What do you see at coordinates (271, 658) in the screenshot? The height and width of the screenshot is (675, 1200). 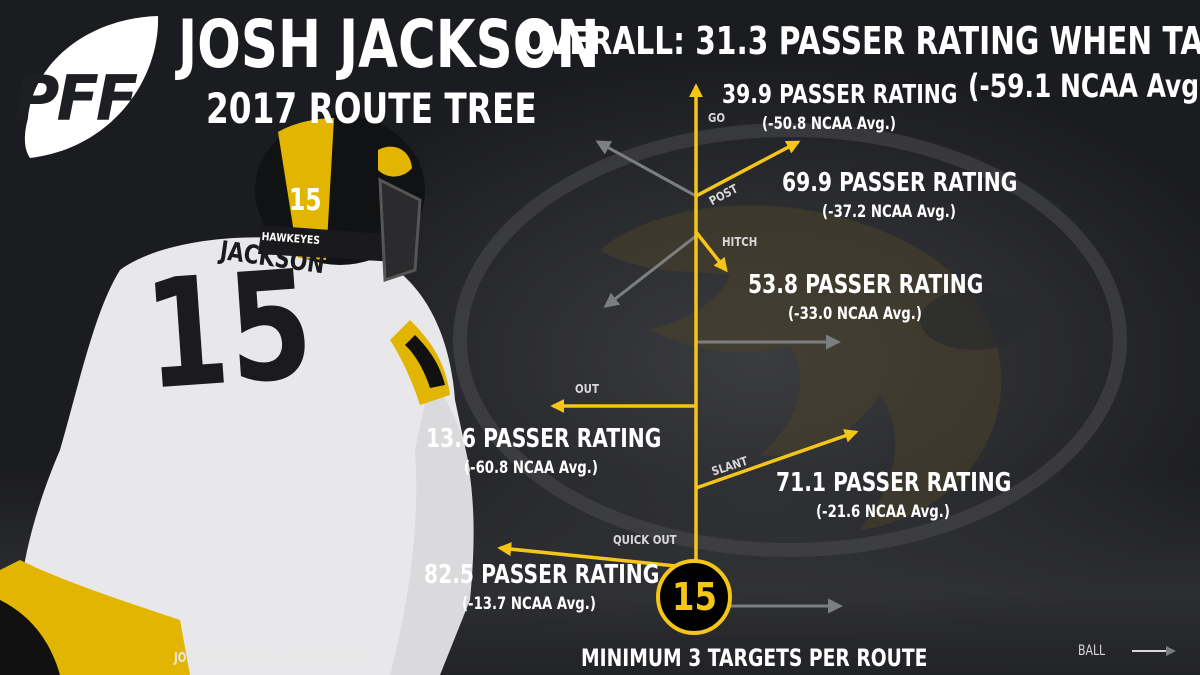 I see `photo-credit: JONATHAN DANIEL/GETTY IMAGES` at bounding box center [271, 658].